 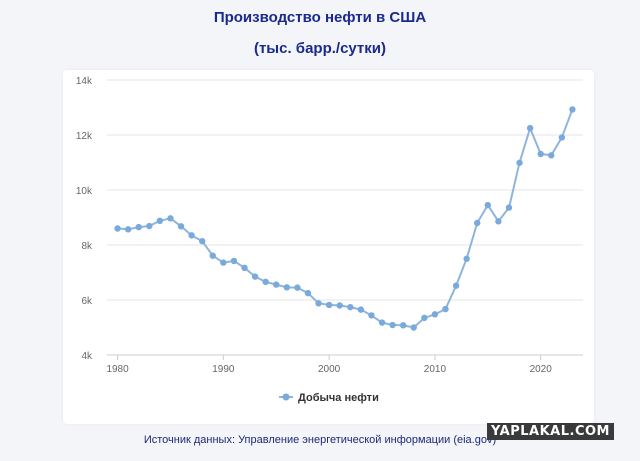 What do you see at coordinates (382, 322) in the screenshot?
I see `data-point-2005` at bounding box center [382, 322].